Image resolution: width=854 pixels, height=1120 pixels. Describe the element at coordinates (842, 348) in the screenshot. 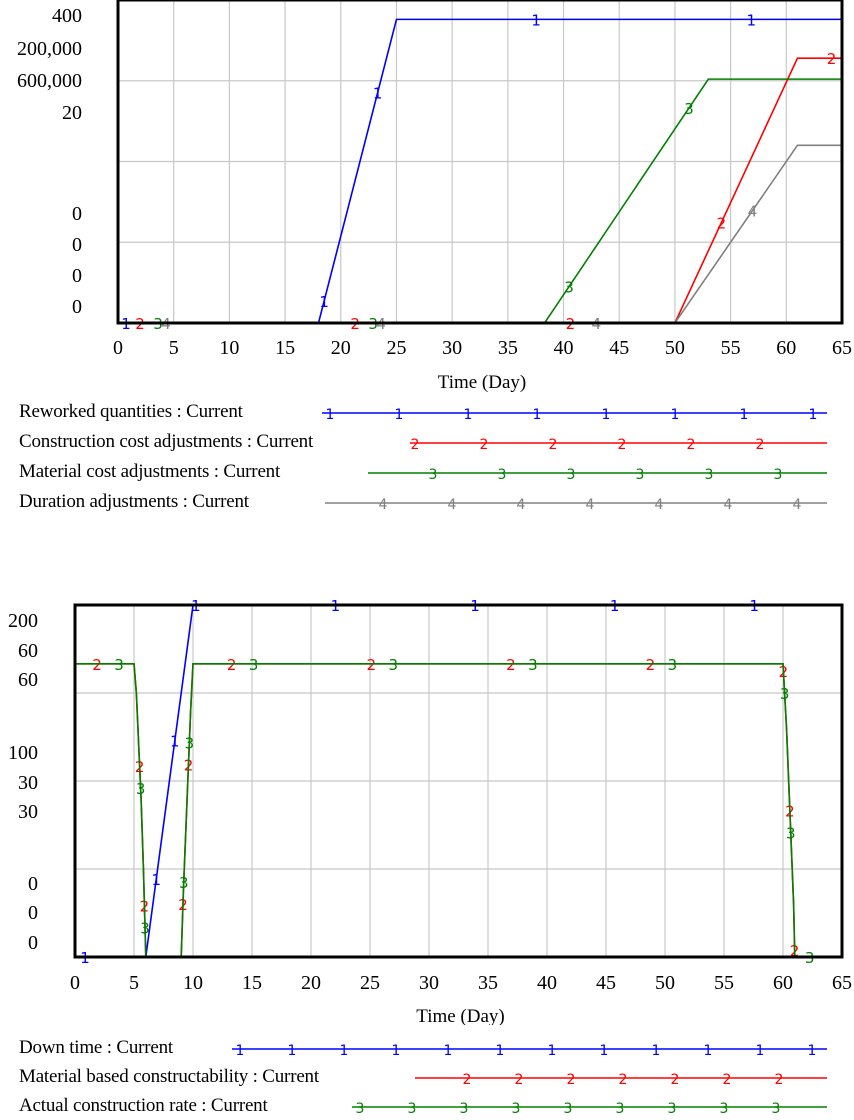

I see `x-tick-label: 65` at that location.